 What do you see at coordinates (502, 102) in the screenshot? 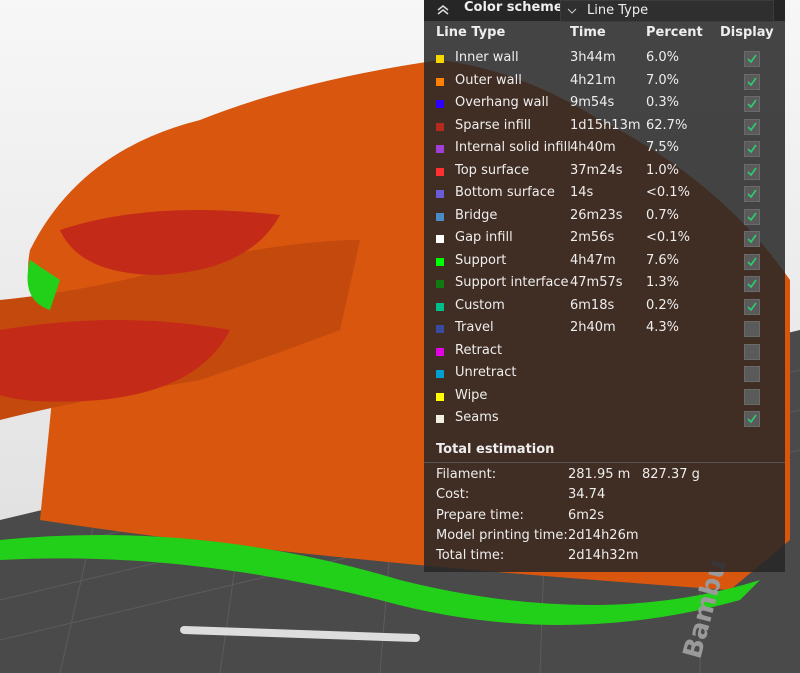
I see `line-type-name: Overhang wall` at bounding box center [502, 102].